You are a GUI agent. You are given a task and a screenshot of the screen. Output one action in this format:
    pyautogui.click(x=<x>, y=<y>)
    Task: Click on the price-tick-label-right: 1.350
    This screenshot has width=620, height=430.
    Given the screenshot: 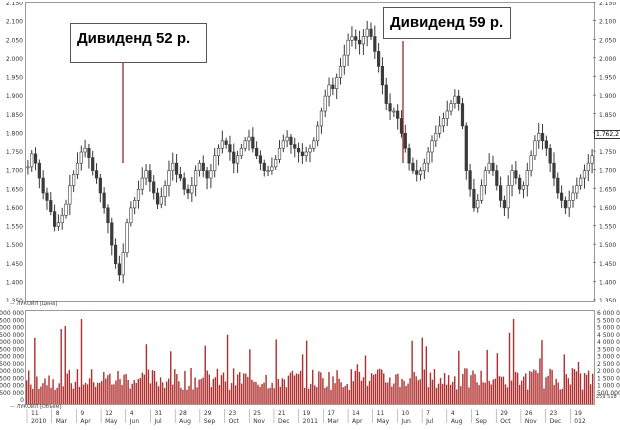 What is the action you would take?
    pyautogui.click(x=607, y=300)
    